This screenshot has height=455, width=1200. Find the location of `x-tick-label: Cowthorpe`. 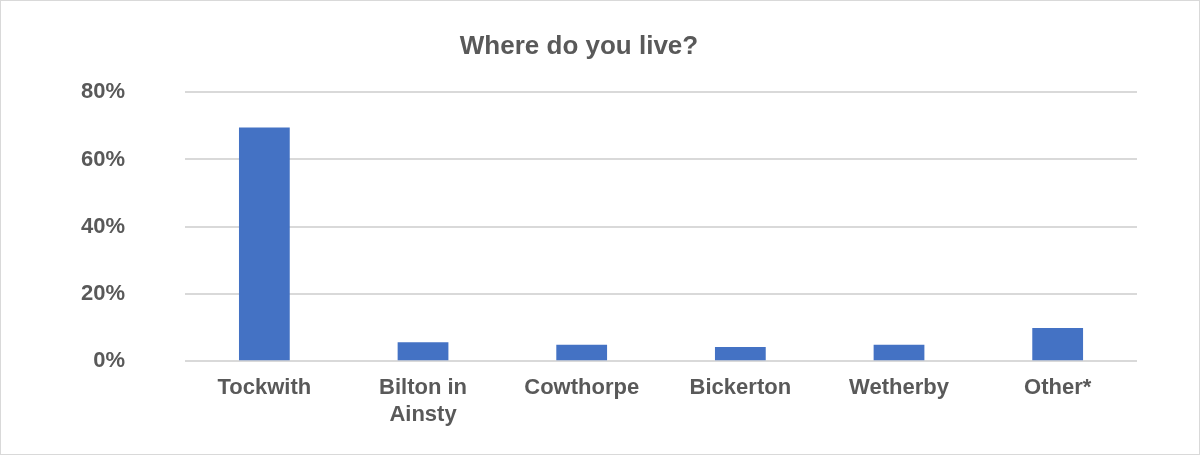

x-tick-label: Cowthorpe is located at coordinates (582, 387).